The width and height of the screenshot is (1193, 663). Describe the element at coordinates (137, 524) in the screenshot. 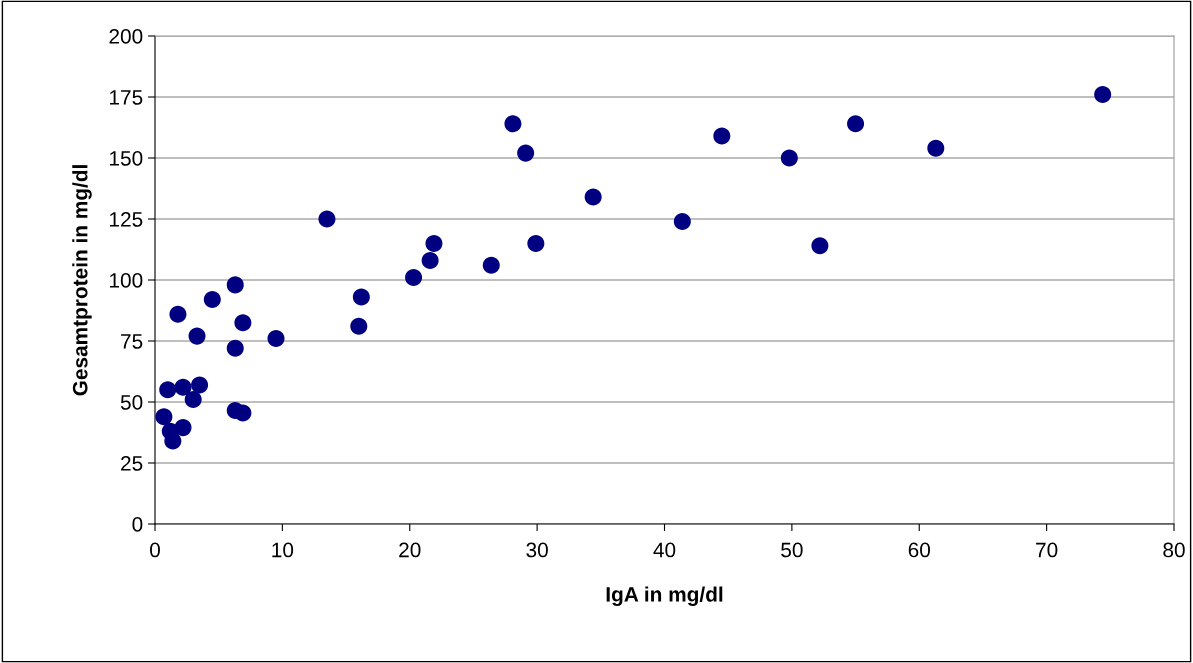

I see `y-tick-label: 0` at that location.